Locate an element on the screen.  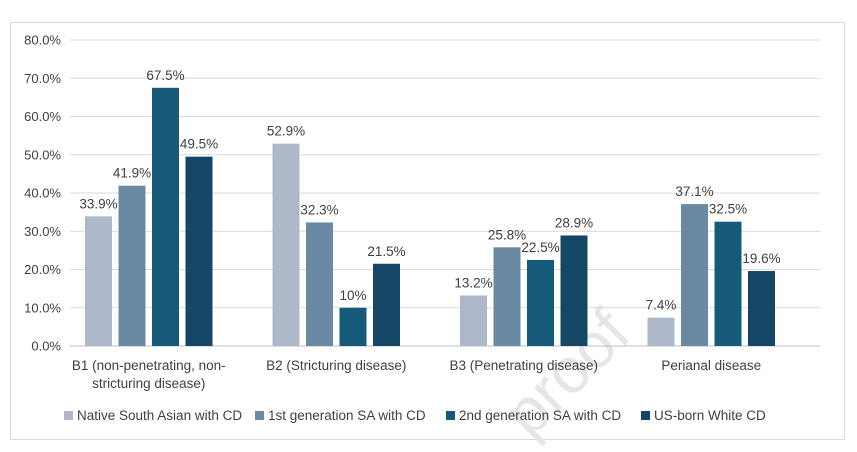
x-tick-label: B1 (non-penetrating, non- is located at coordinates (149, 365).